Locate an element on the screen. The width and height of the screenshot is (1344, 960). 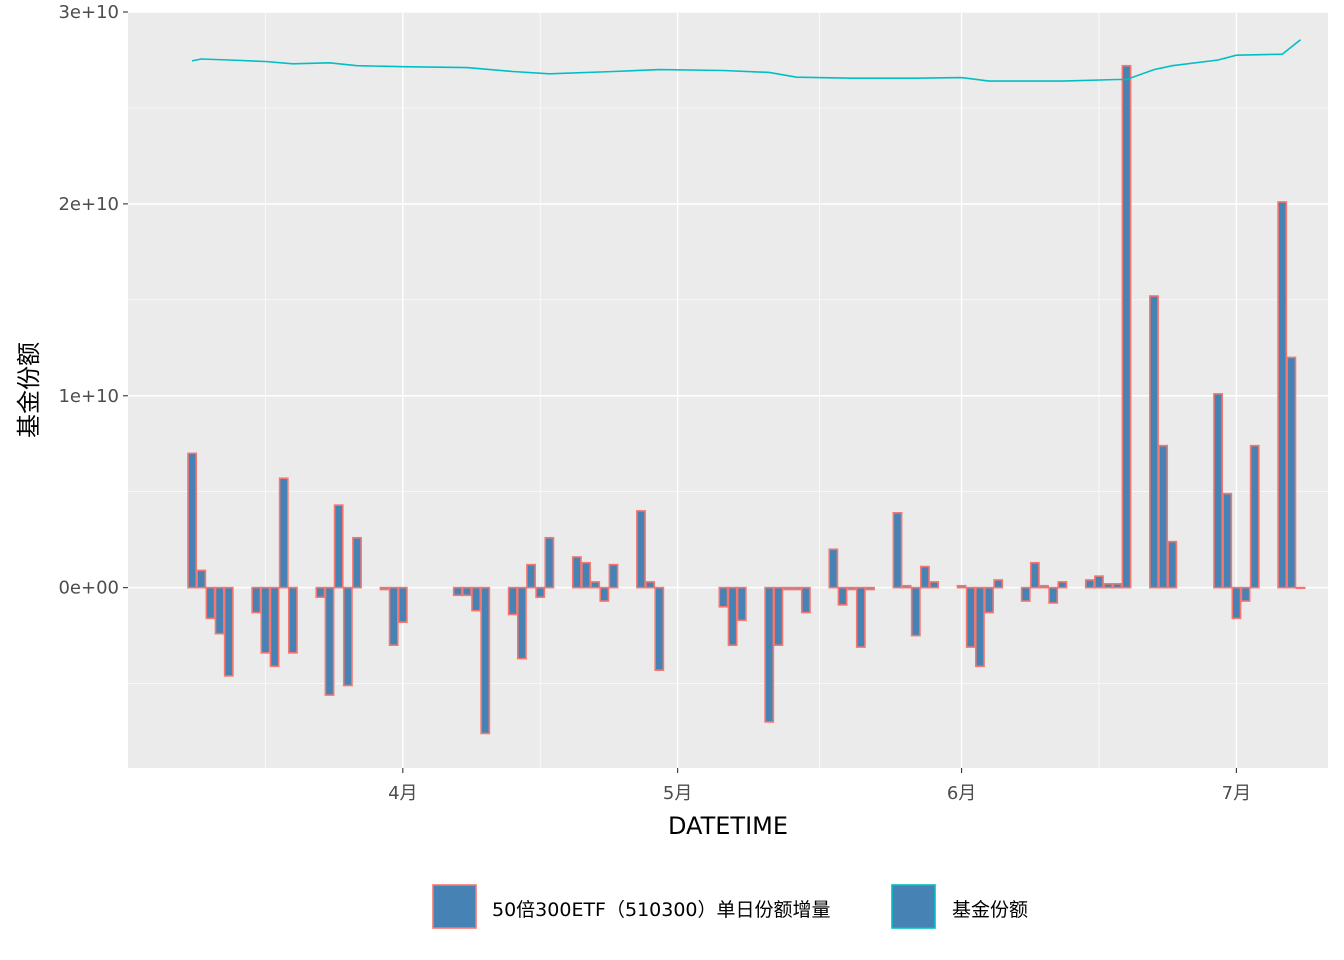
x-axis-title: DATETIME is located at coordinates (728, 826).